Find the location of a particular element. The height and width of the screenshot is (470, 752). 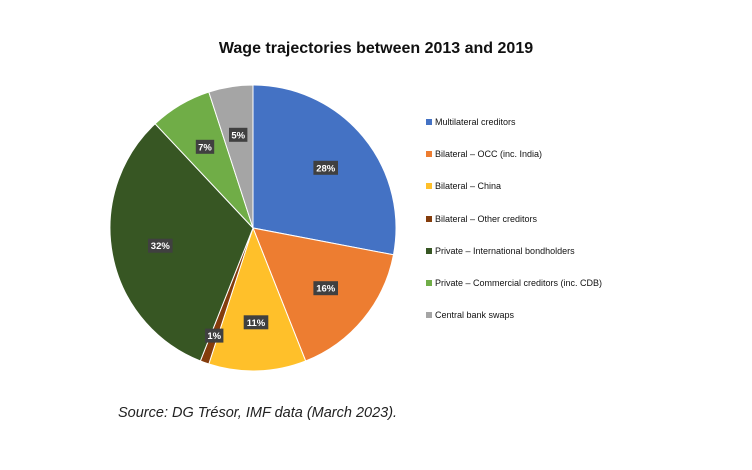

data-label: 5% is located at coordinates (238, 135).